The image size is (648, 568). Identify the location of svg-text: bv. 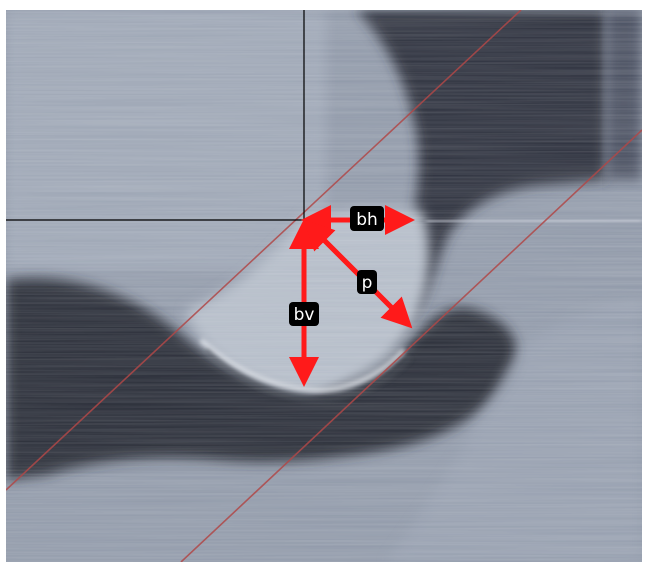
(304, 315).